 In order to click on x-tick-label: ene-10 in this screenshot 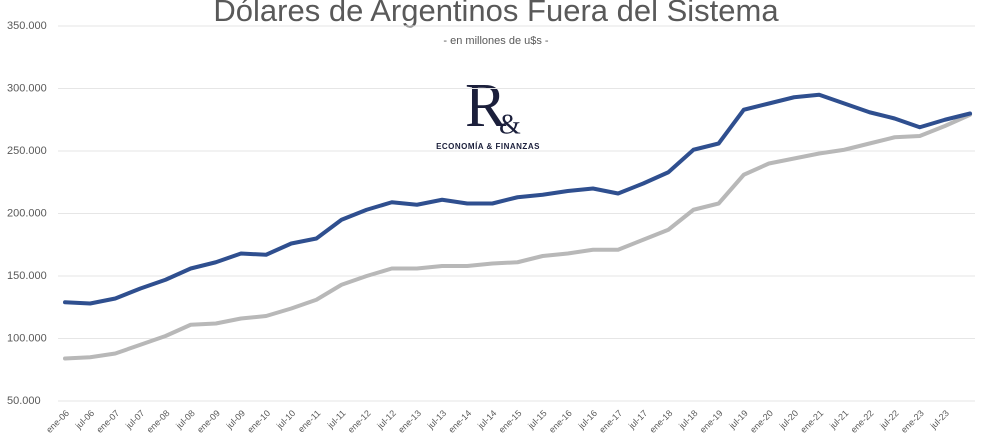, I will do `click(258, 421)`.